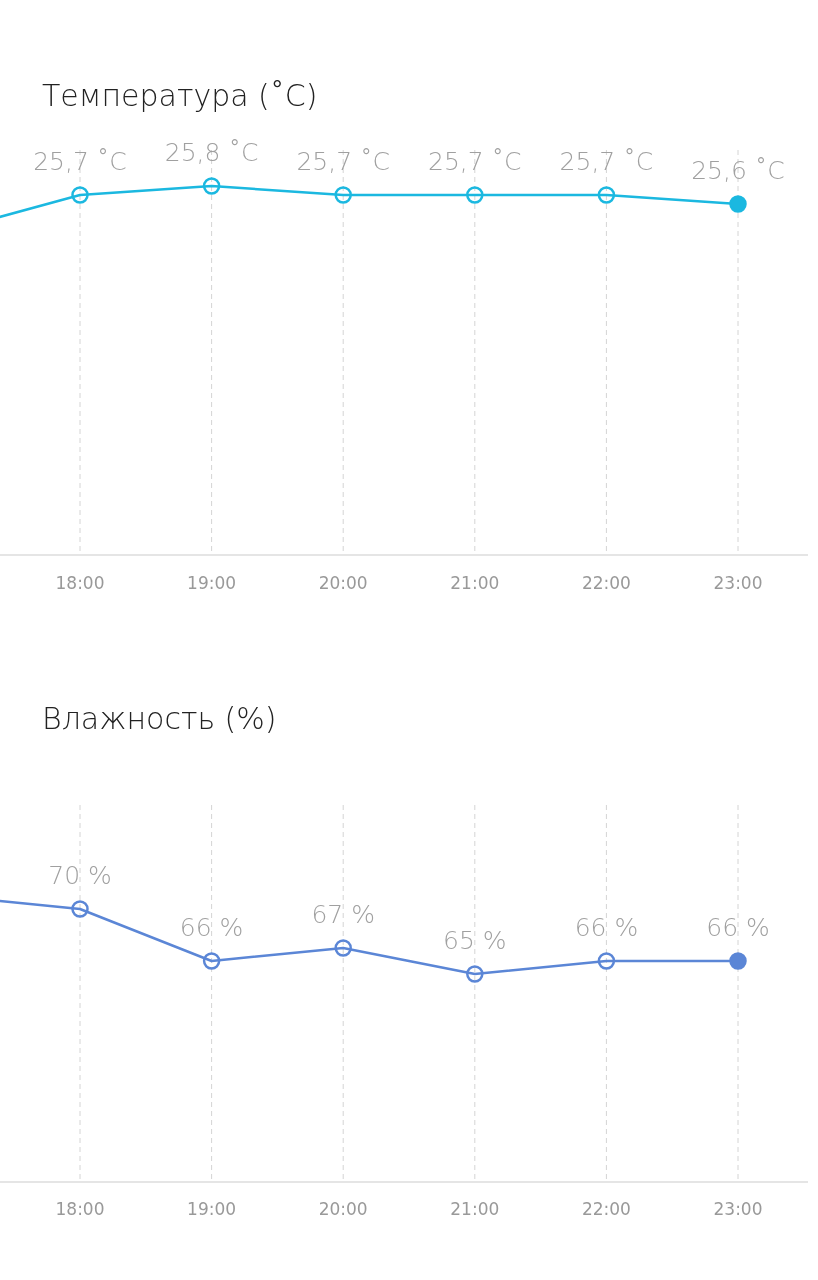  Describe the element at coordinates (475, 940) in the screenshot. I see `data-label: 65 %` at that location.